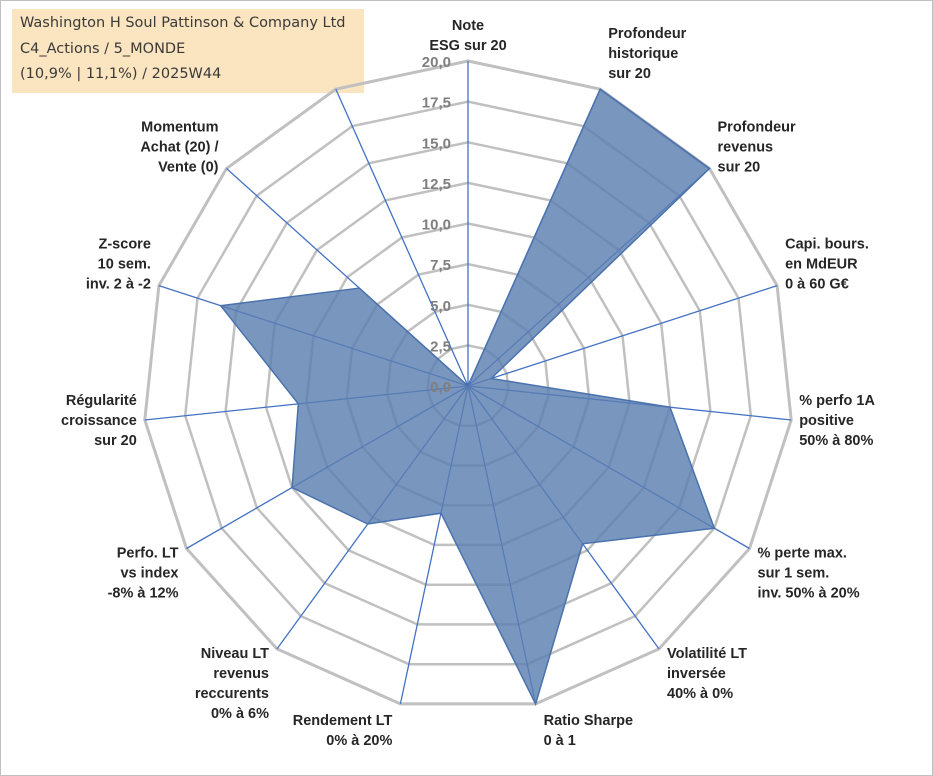 This screenshot has height=776, width=933. Describe the element at coordinates (802, 554) in the screenshot. I see `axis-label: % perte max.` at that location.